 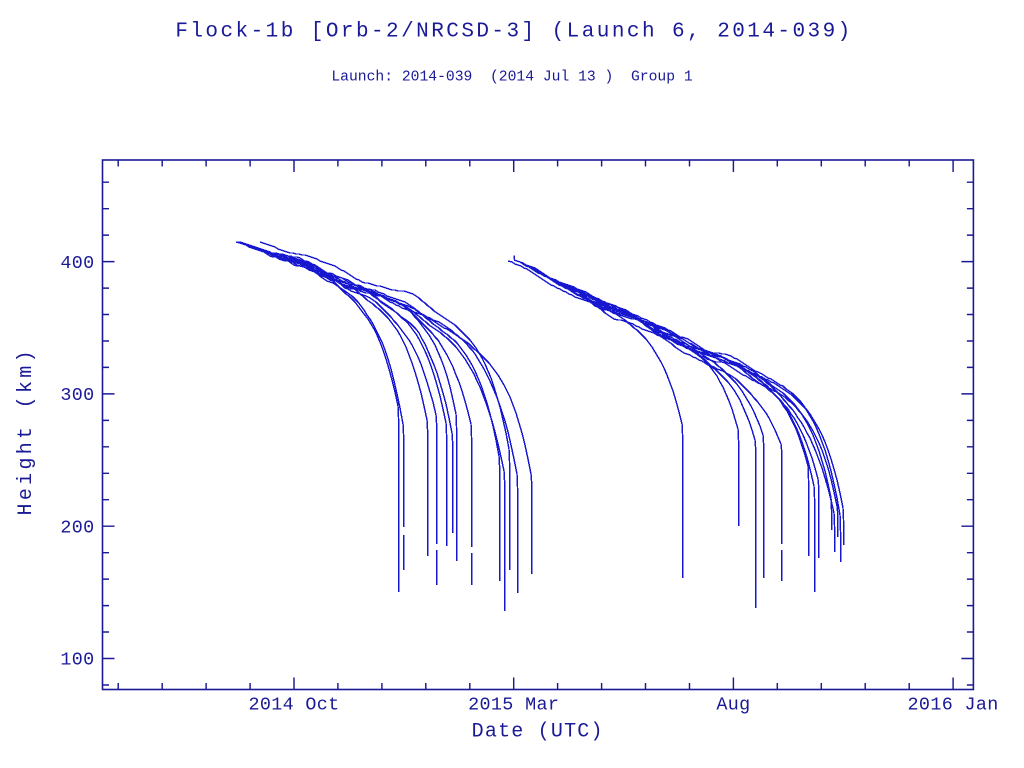 I want to click on svg-text: Height (km), so click(x=26, y=431).